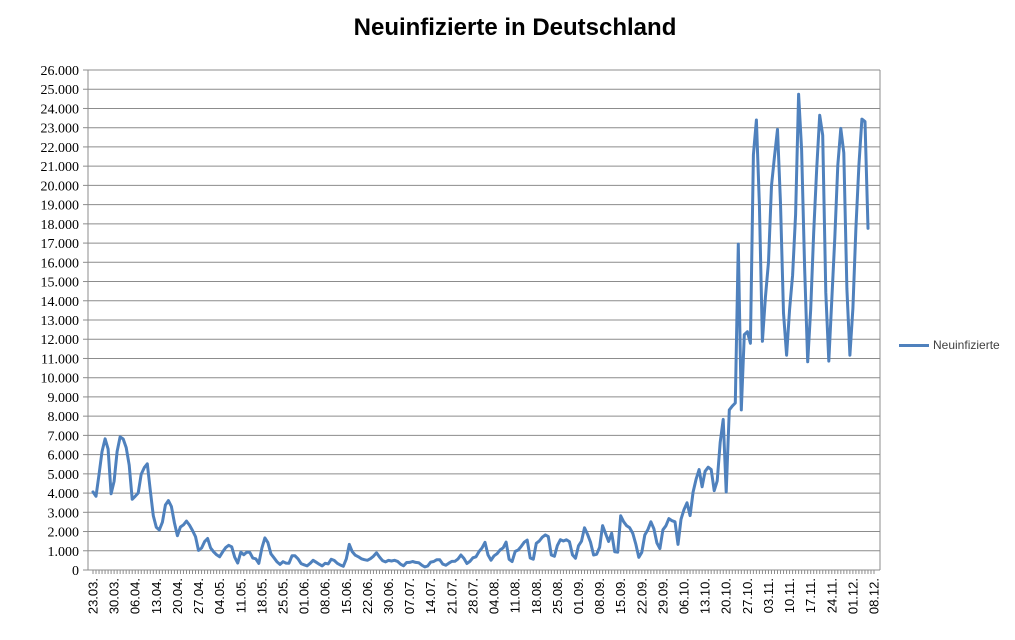 Image resolution: width=1015 pixels, height=640 pixels. I want to click on y-axis-tick-label: 19.000, so click(60, 206).